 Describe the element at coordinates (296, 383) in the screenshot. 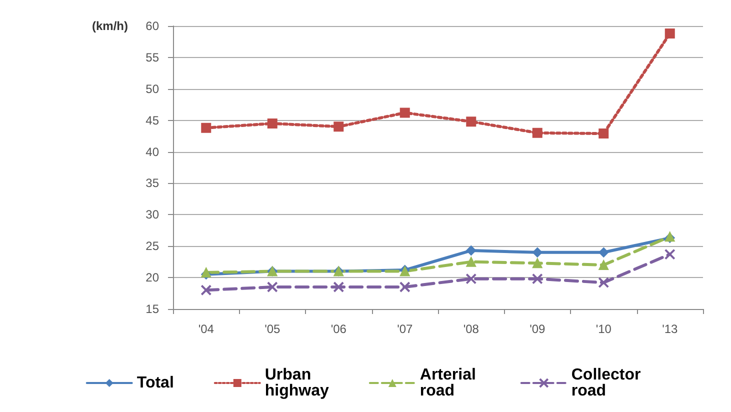

I see `legend-label: Urban highway` at that location.